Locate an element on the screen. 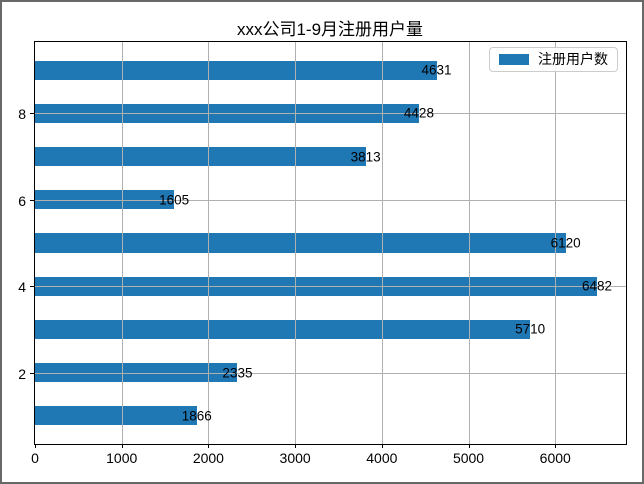  legend-label: 注册用户数 is located at coordinates (573, 59).